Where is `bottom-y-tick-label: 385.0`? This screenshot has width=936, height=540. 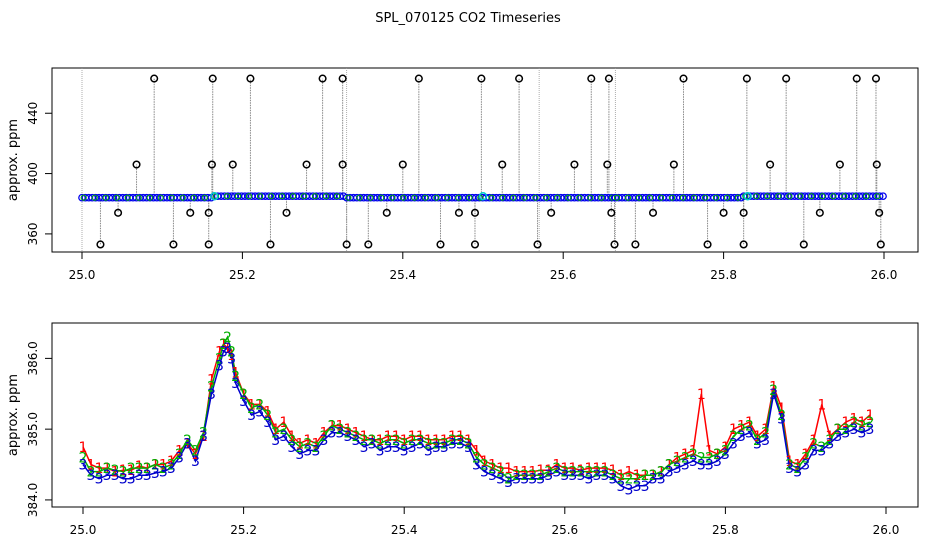 bottom-y-tick-label: 385.0 is located at coordinates (33, 429).